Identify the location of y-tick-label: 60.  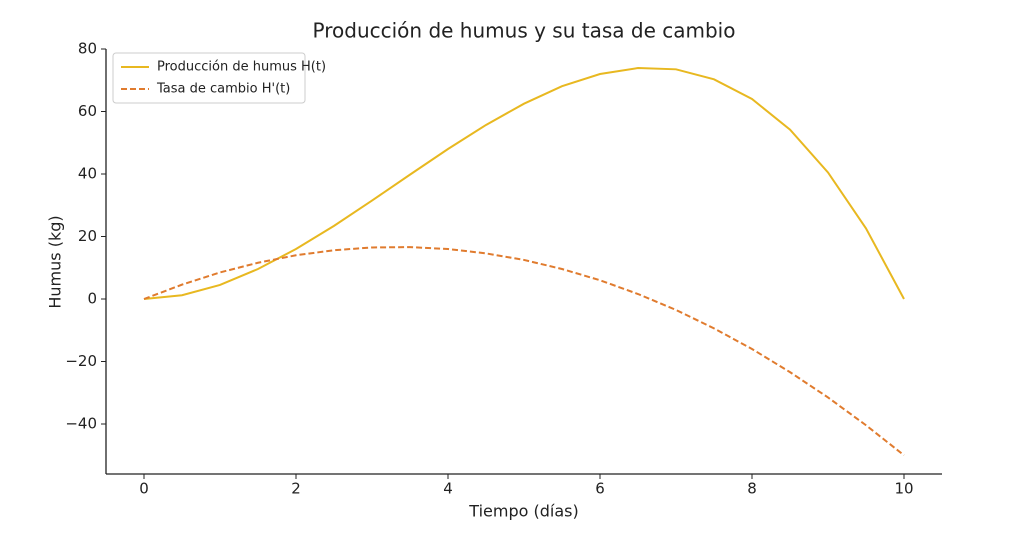
(87, 111).